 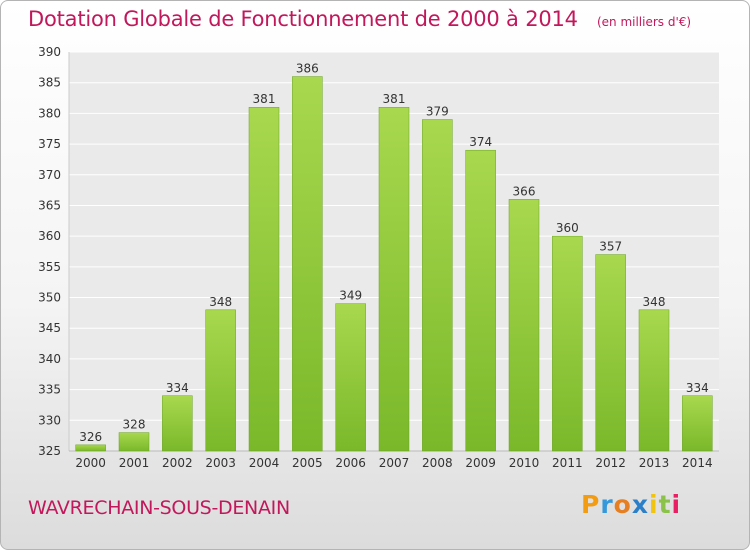 I want to click on x-tick-label-2004: 2004, so click(x=264, y=463).